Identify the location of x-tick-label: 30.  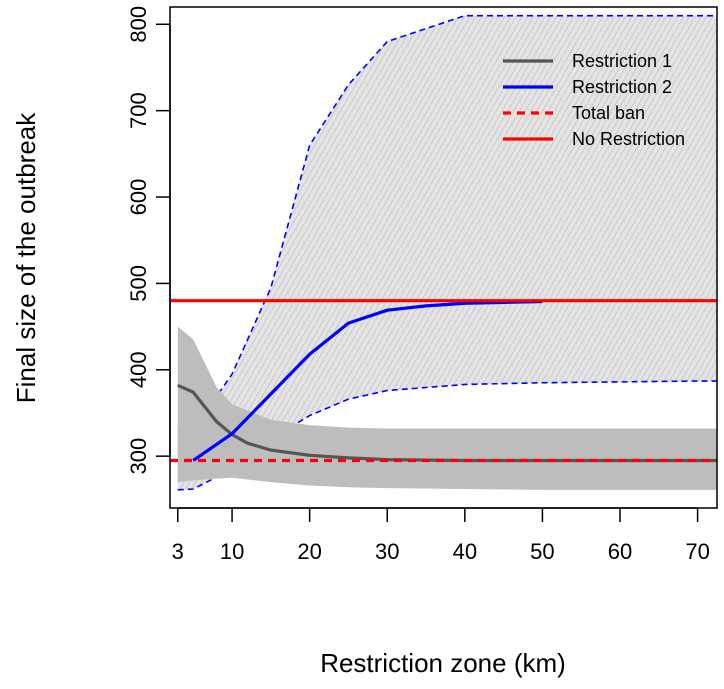
(387, 551).